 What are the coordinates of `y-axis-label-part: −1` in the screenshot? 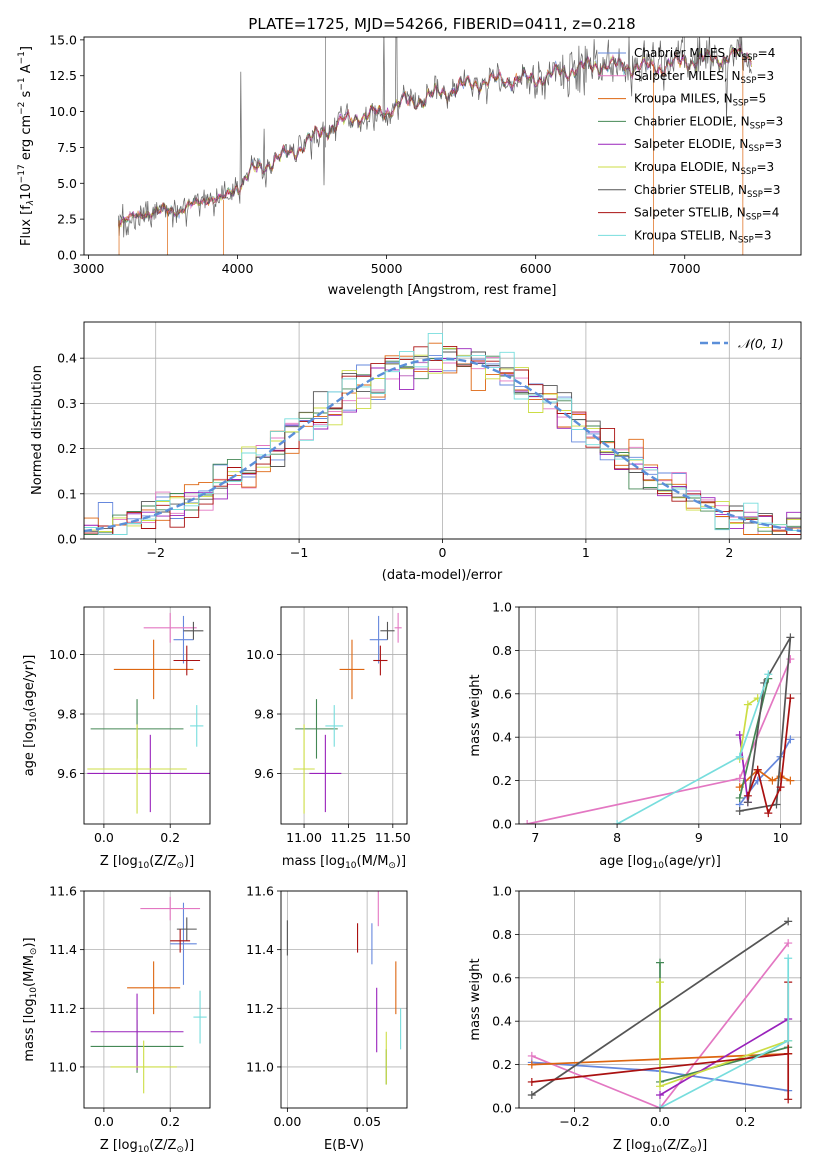 It's located at (22, 83).